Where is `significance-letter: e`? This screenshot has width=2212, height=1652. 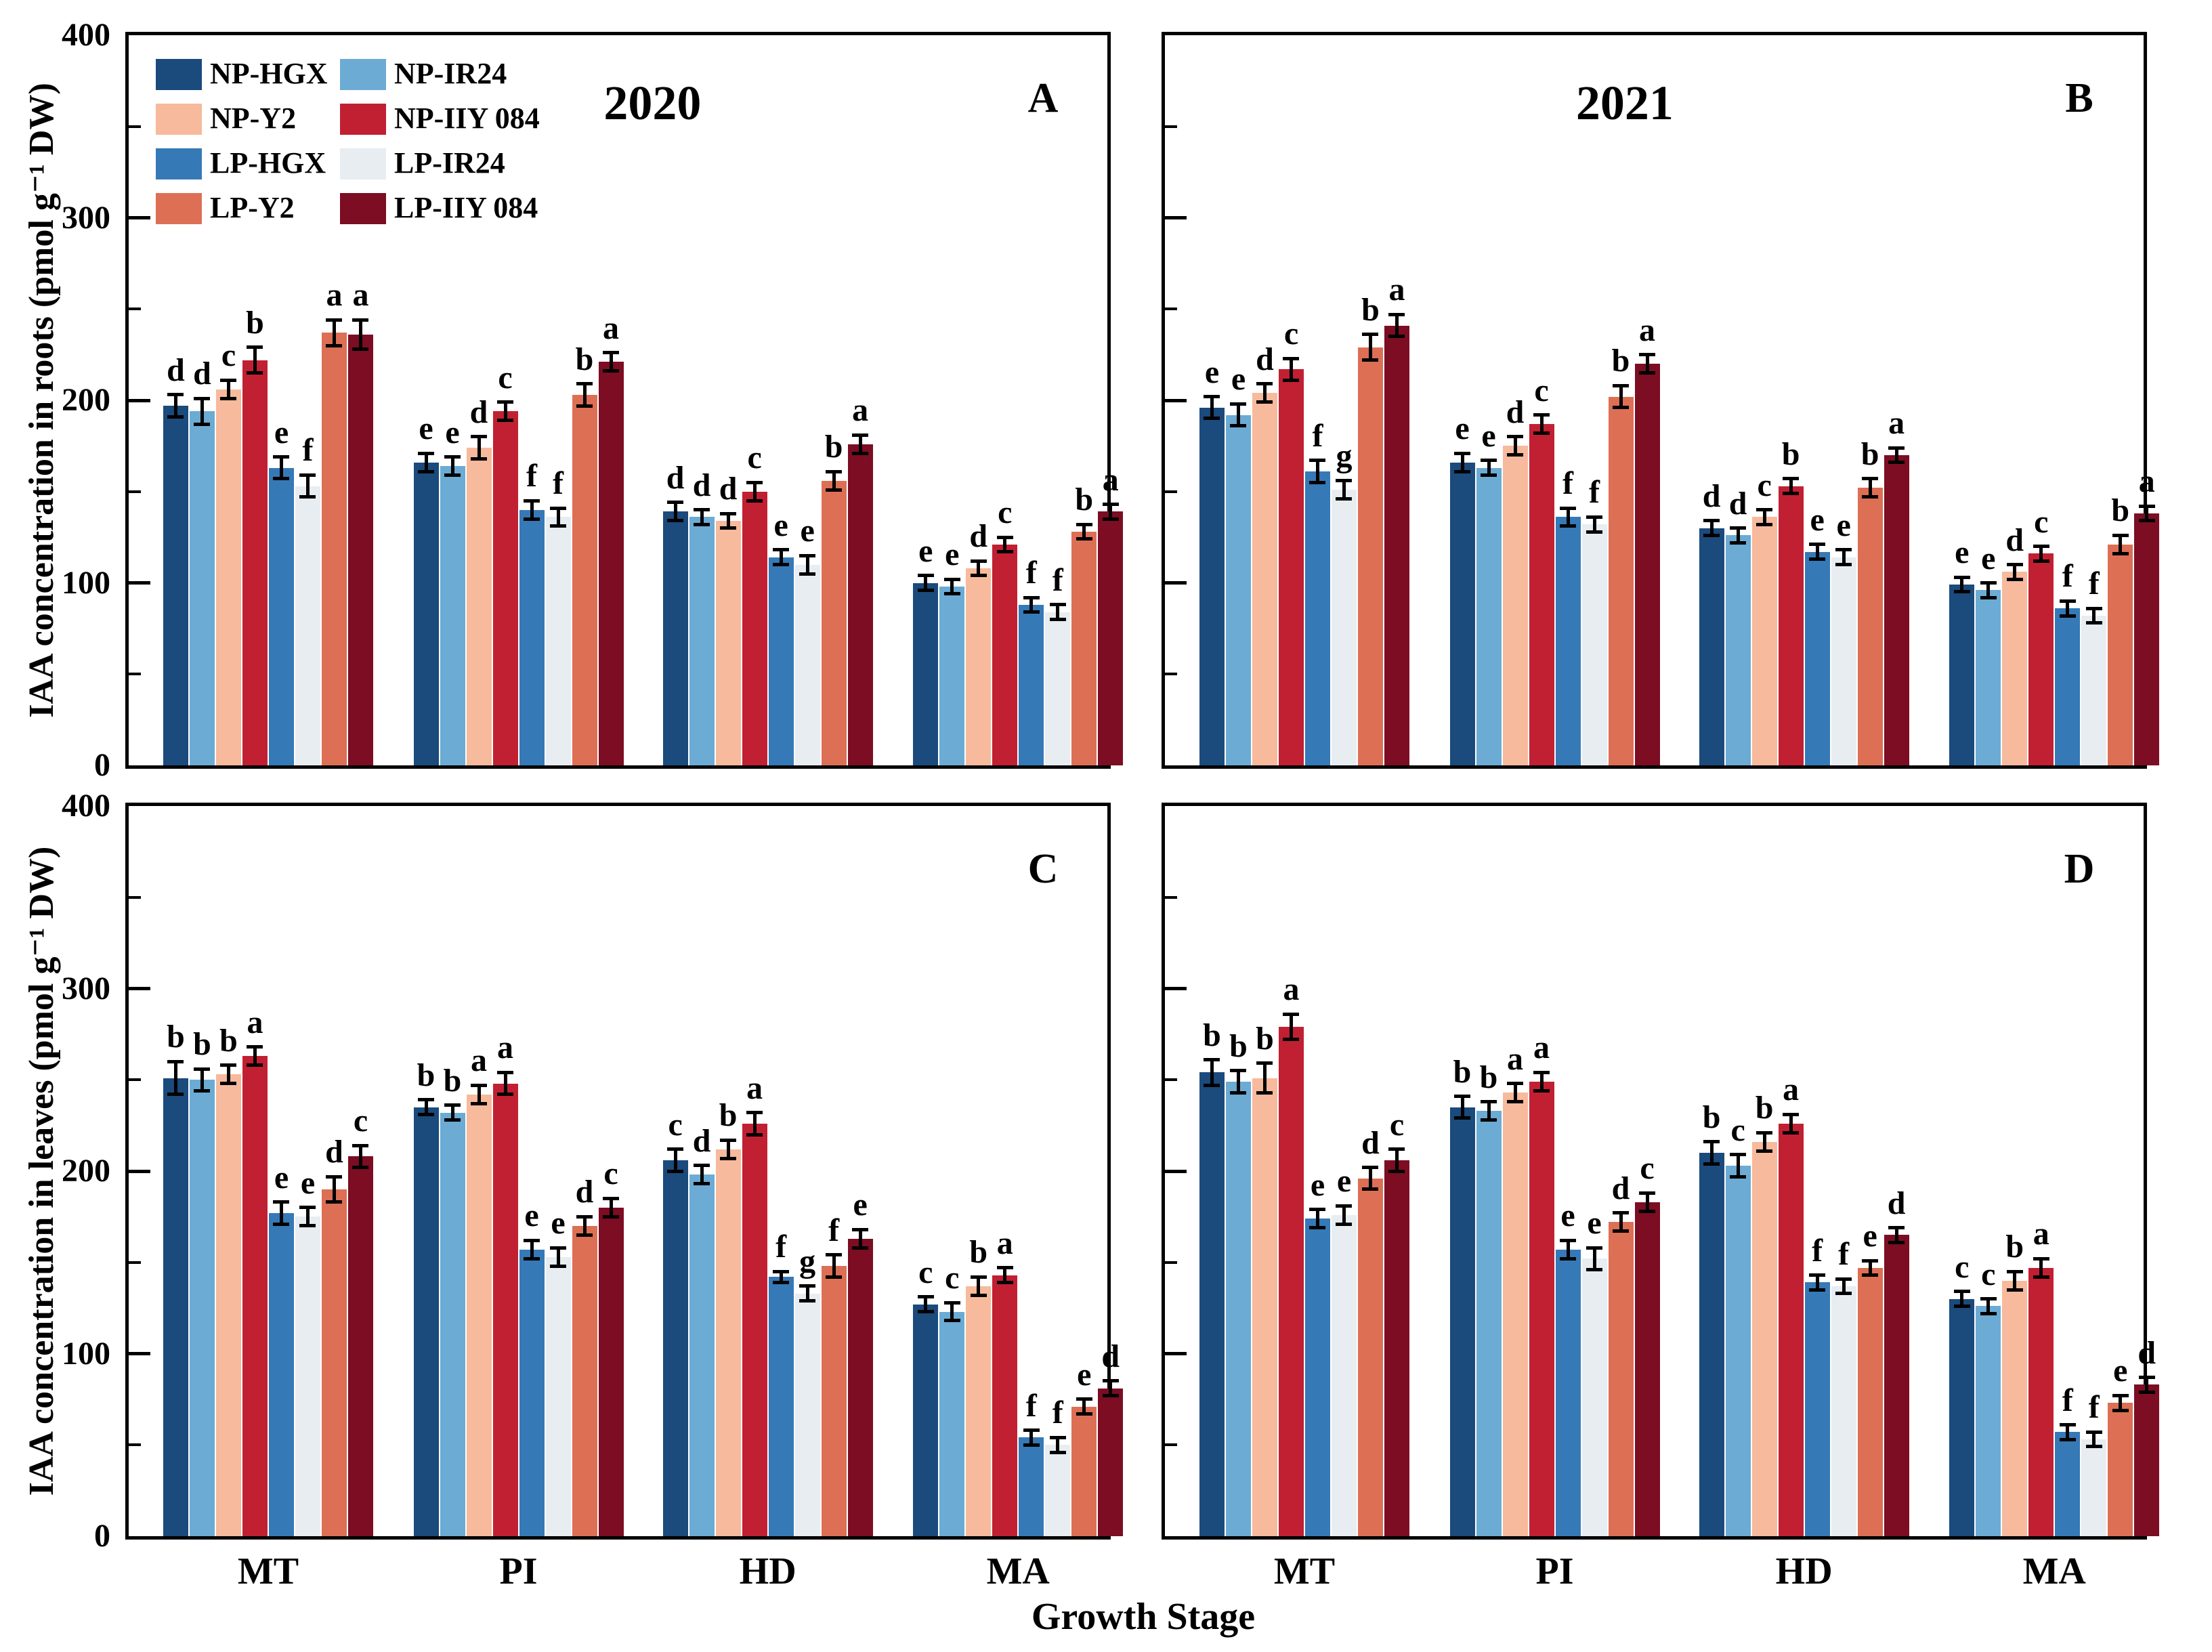 significance-letter: e is located at coordinates (860, 1205).